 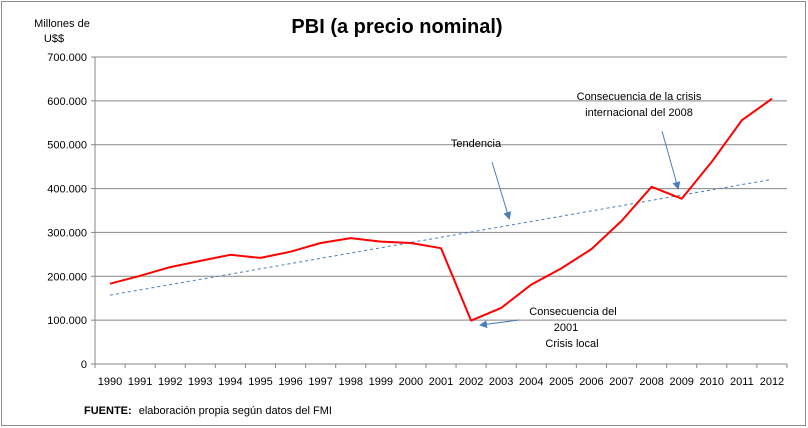 What do you see at coordinates (411, 382) in the screenshot?
I see `x-tick-label: 2000` at bounding box center [411, 382].